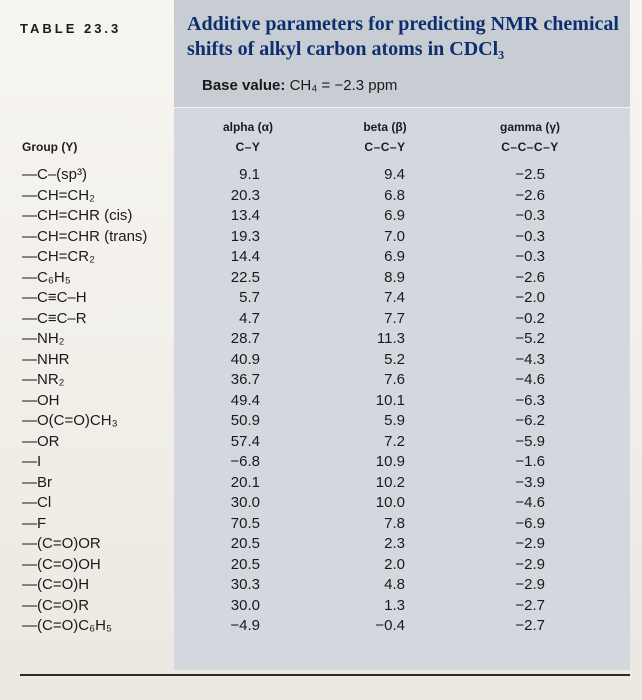 This screenshot has height=700, width=642. Describe the element at coordinates (530, 379) in the screenshot. I see `gamma-cell: −4.6` at that location.